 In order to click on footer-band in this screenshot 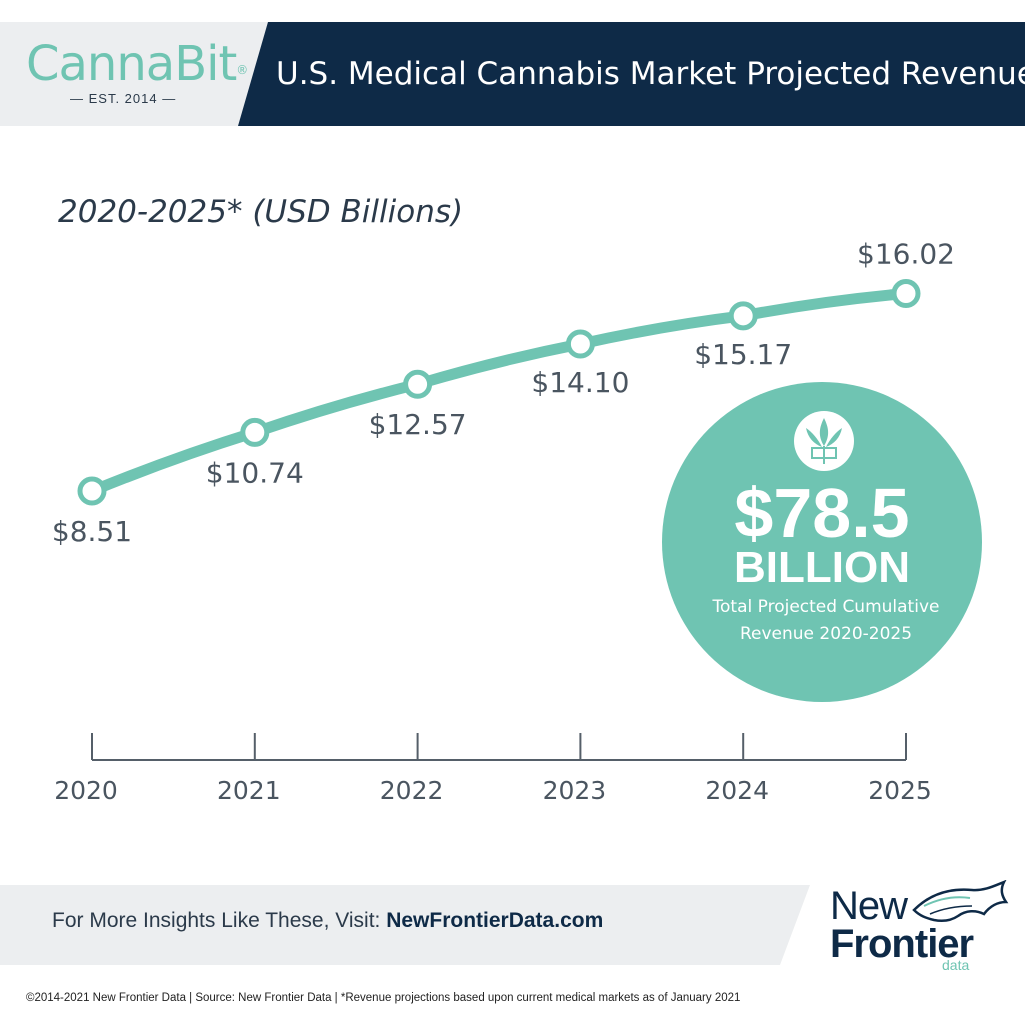, I will do `click(405, 925)`.